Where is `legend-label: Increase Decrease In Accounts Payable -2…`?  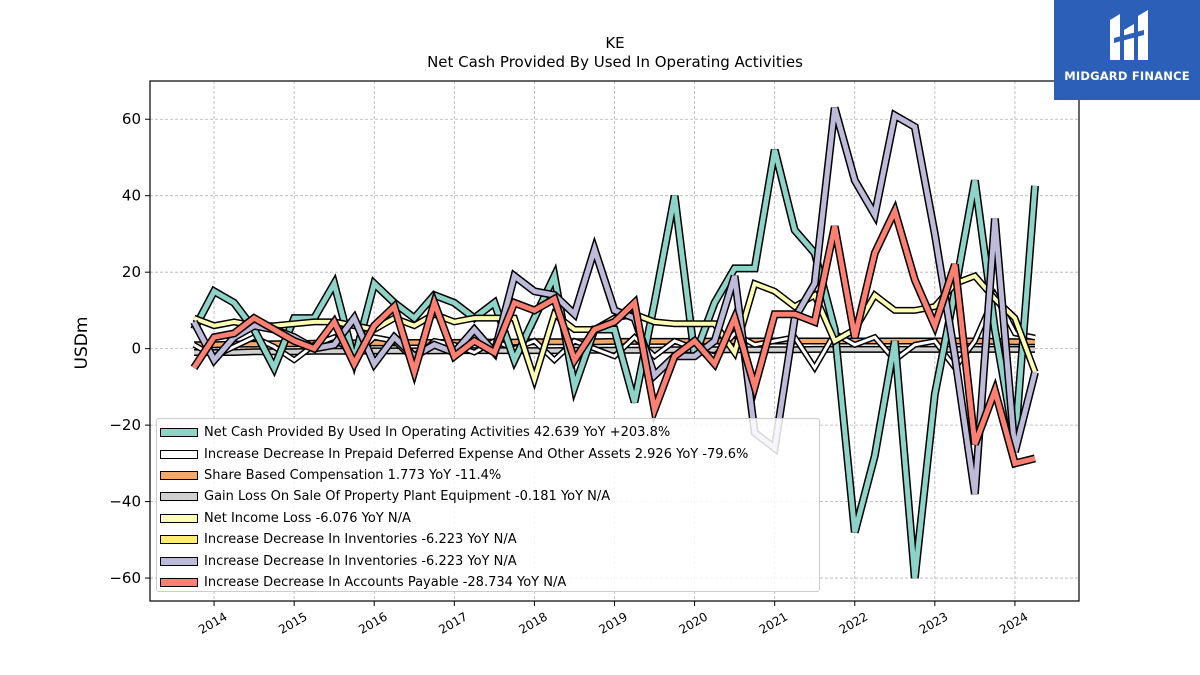
legend-label: Increase Decrease In Accounts Payable -2… is located at coordinates (385, 582).